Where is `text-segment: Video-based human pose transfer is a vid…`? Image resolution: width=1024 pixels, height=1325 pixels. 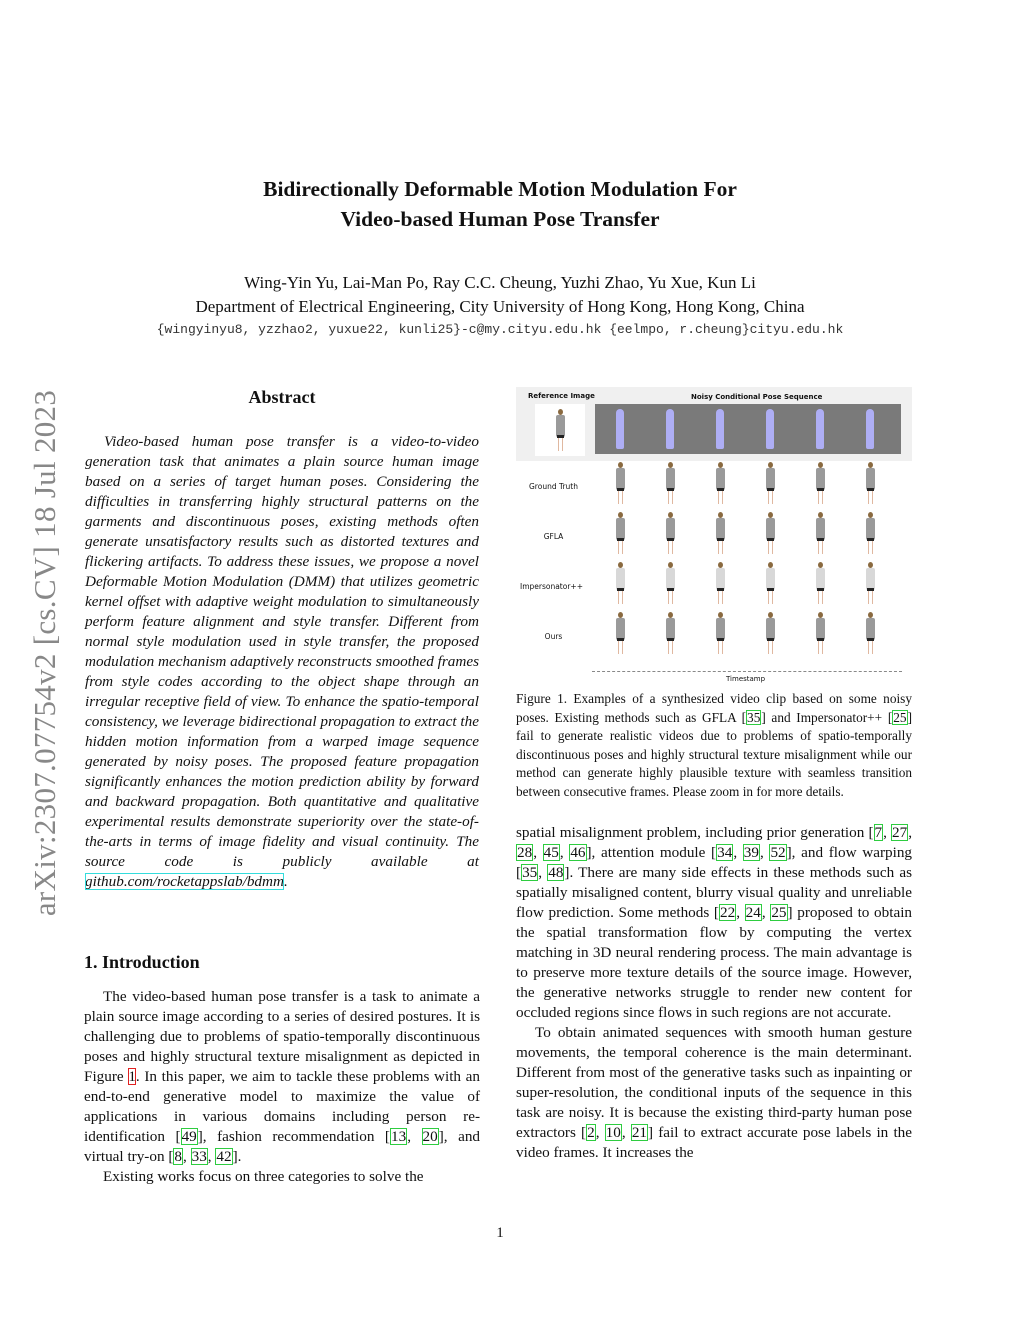
text-segment: Video-based human pose transfer is a vid… is located at coordinates (282, 651).